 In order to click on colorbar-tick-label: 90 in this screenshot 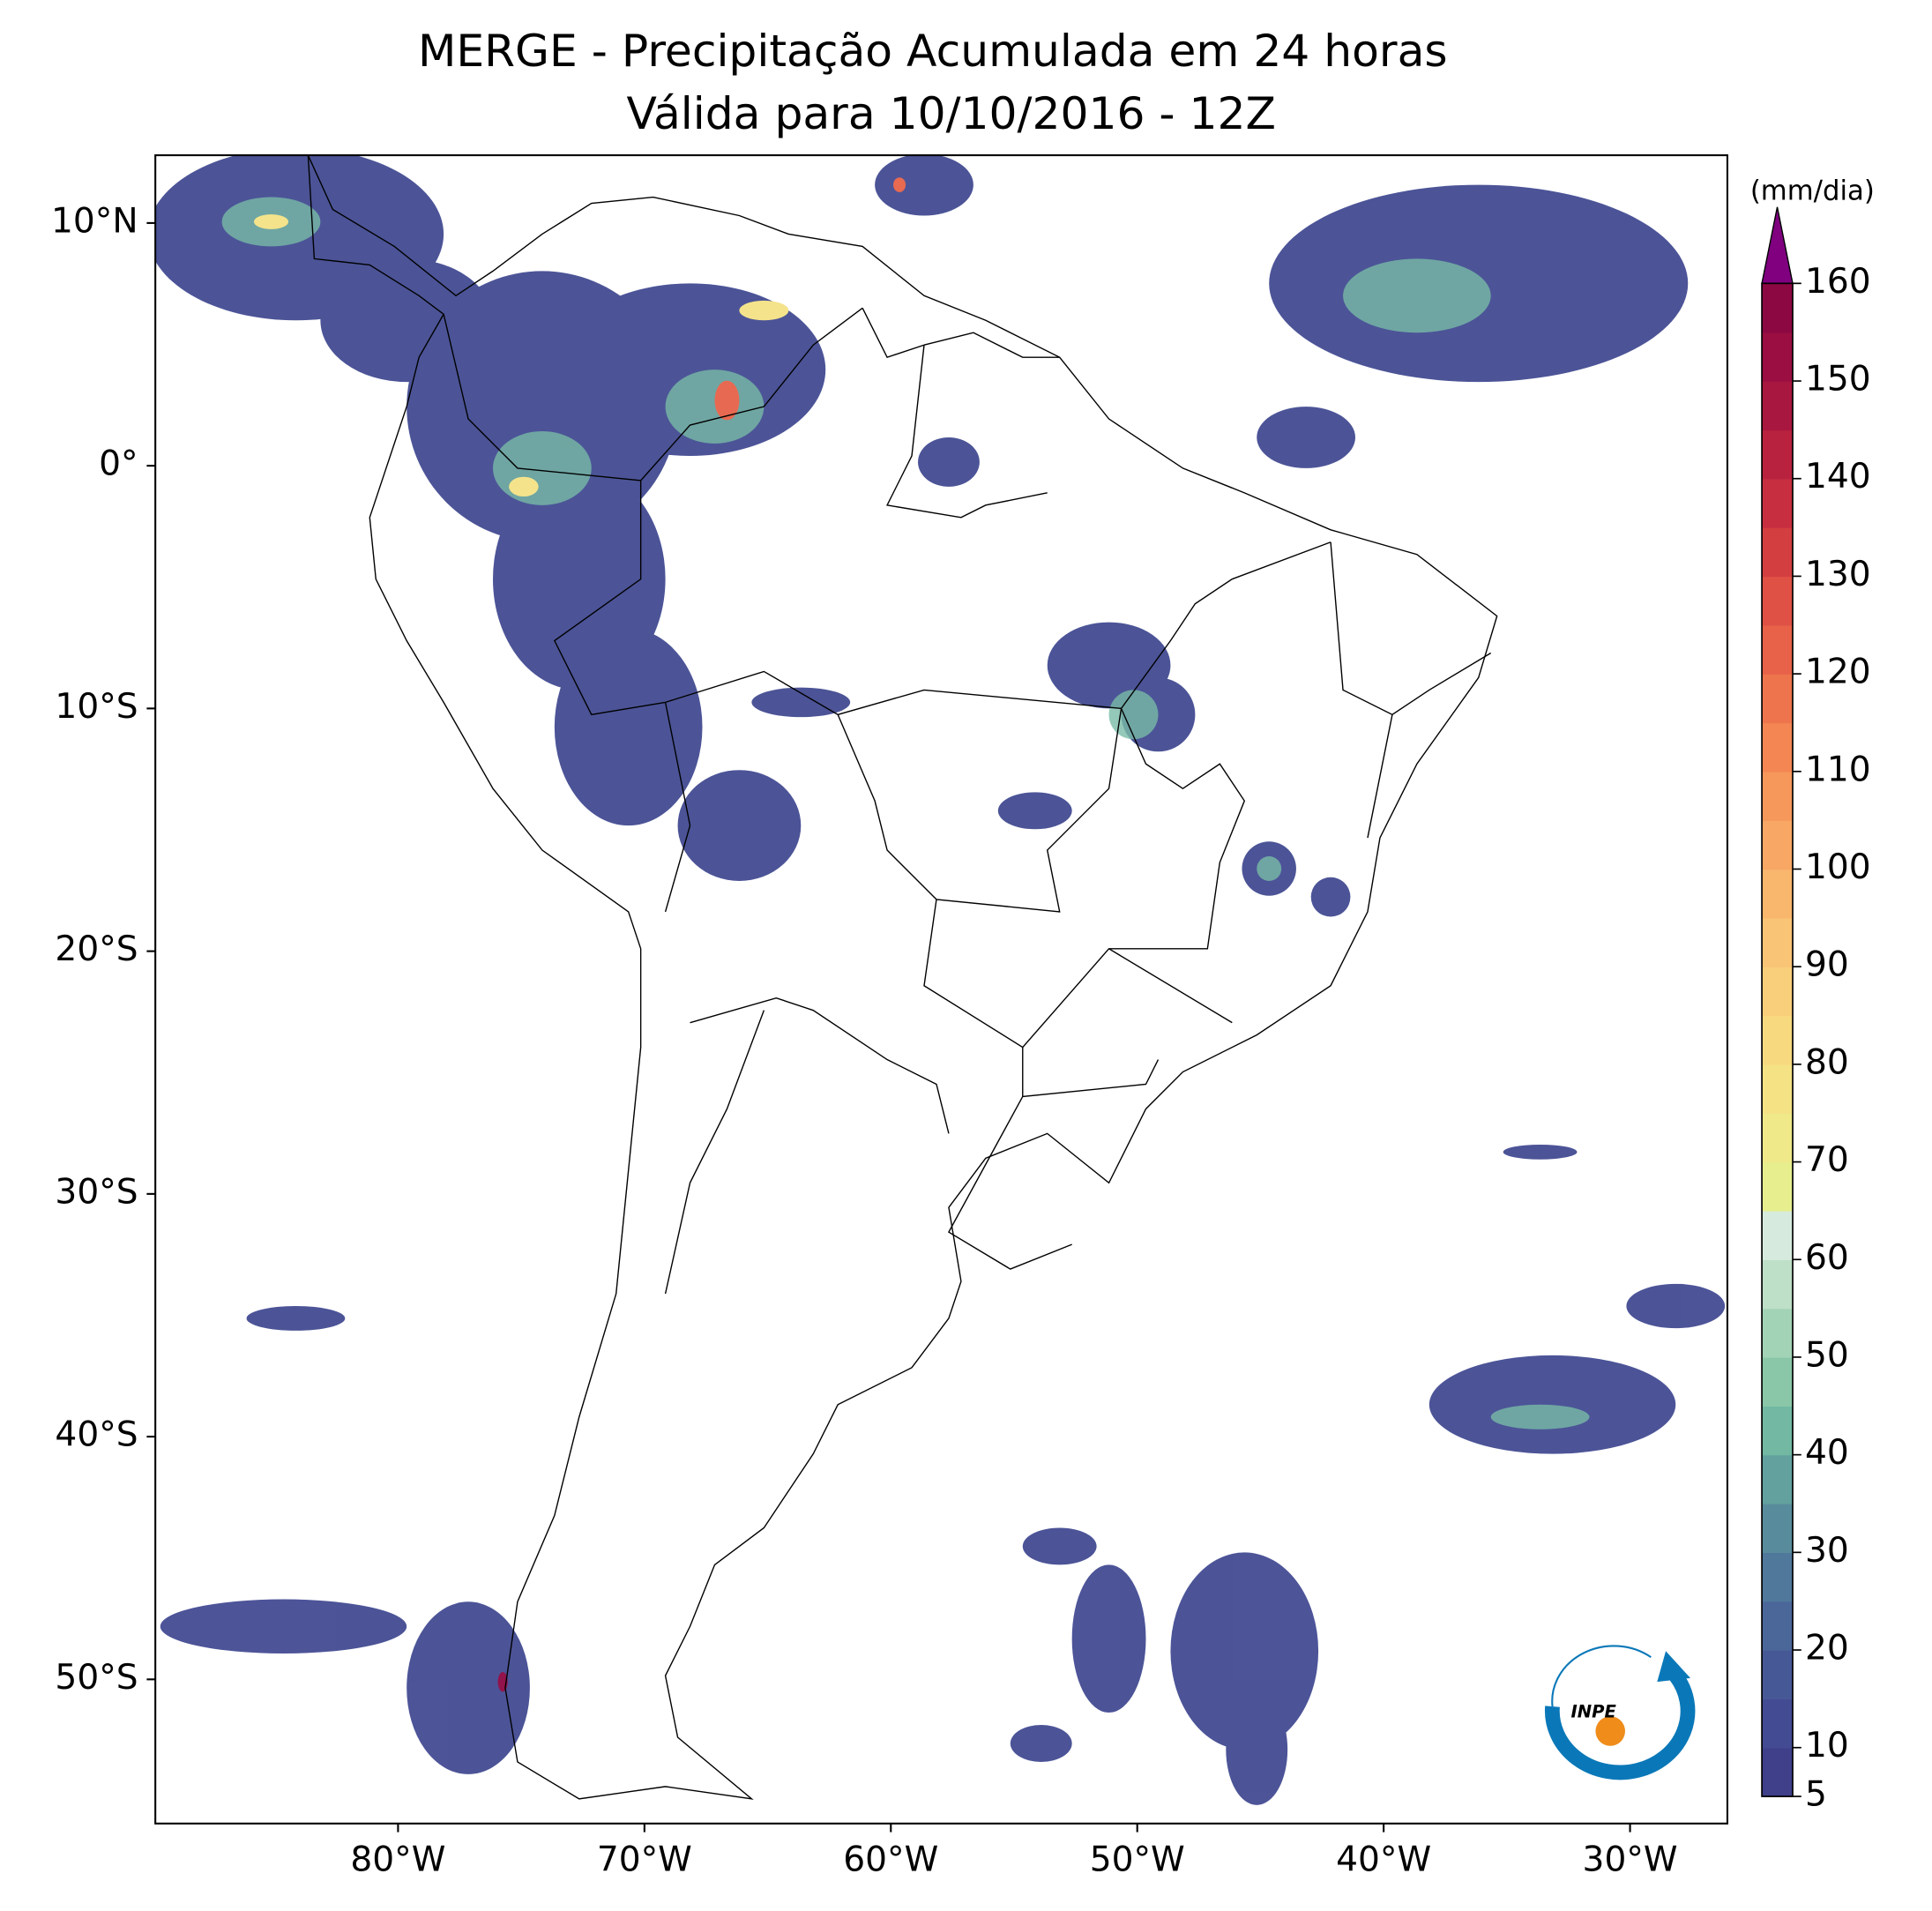, I will do `click(1827, 965)`.